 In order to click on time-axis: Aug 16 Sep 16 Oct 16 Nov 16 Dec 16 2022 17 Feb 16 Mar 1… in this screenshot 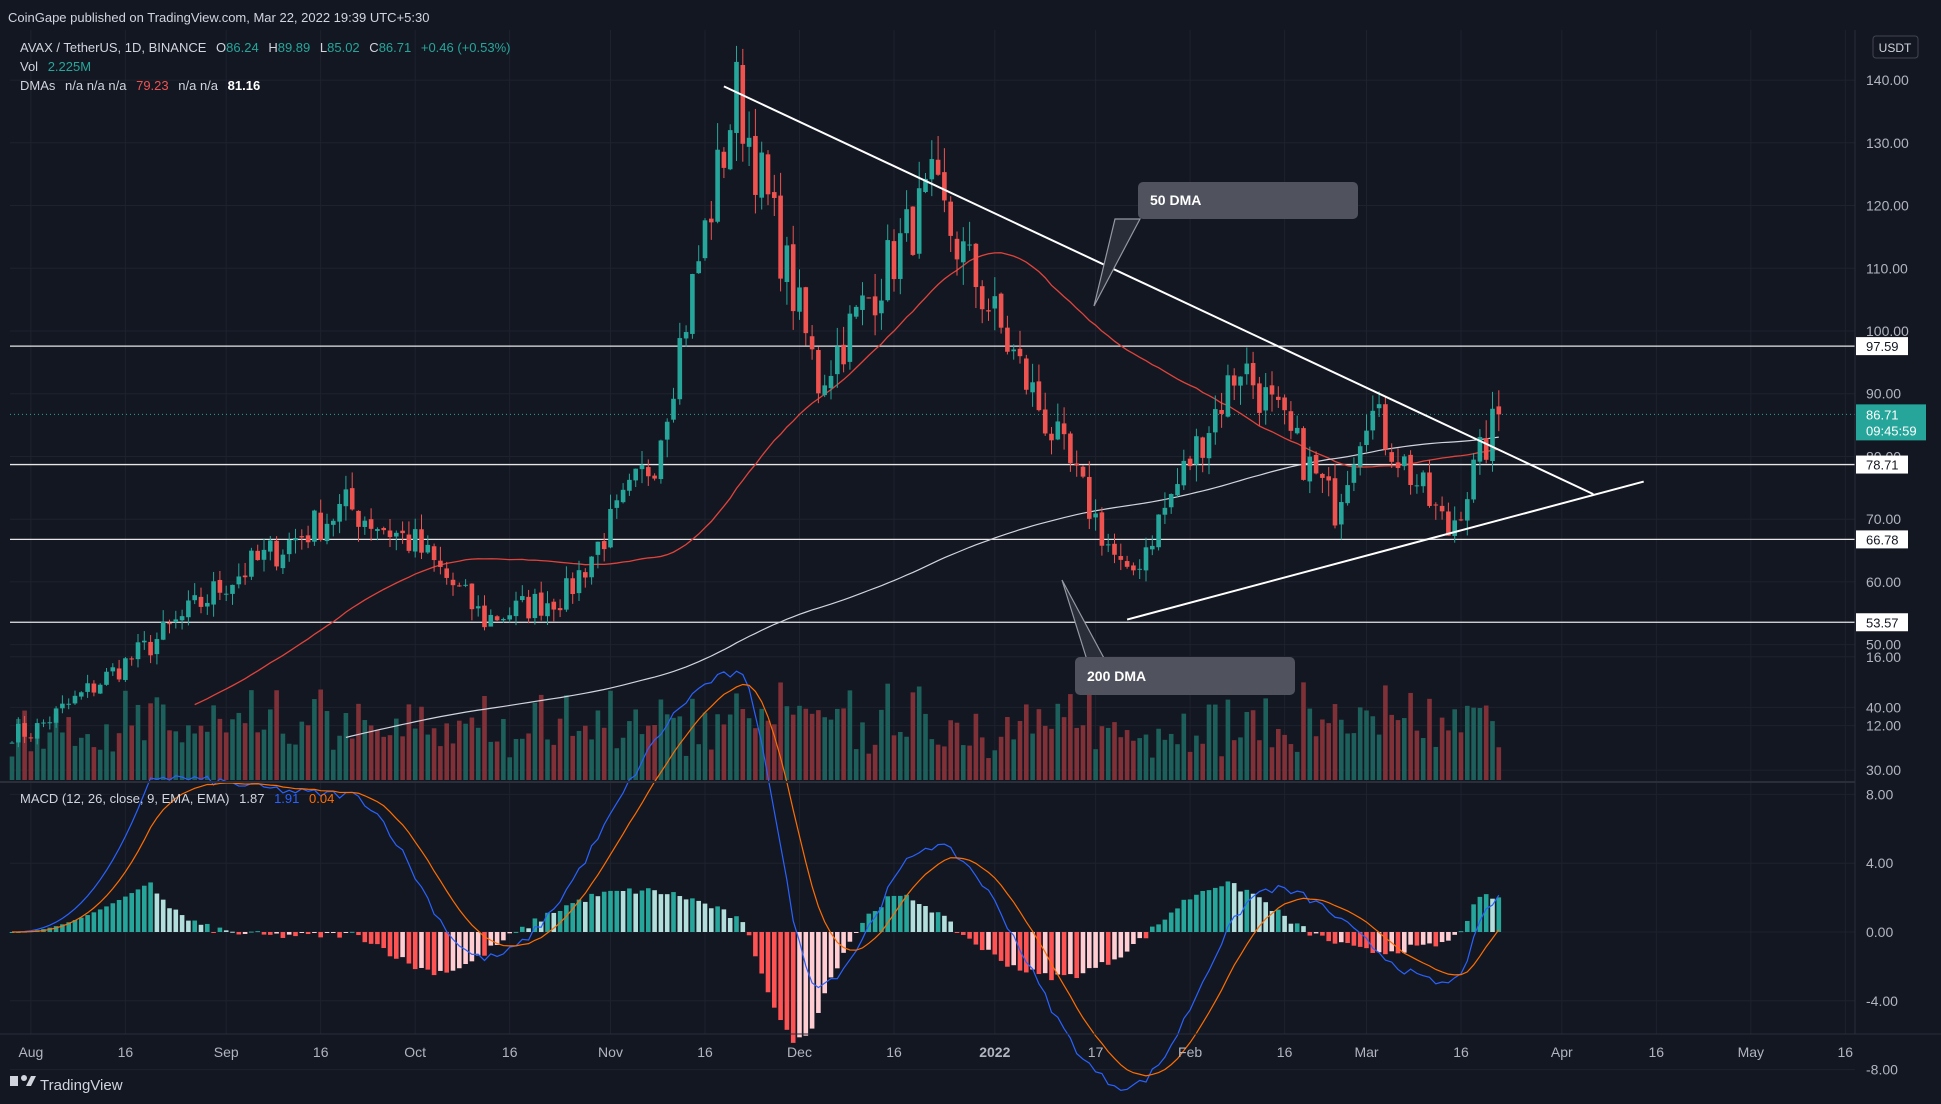, I will do `click(935, 1052)`.